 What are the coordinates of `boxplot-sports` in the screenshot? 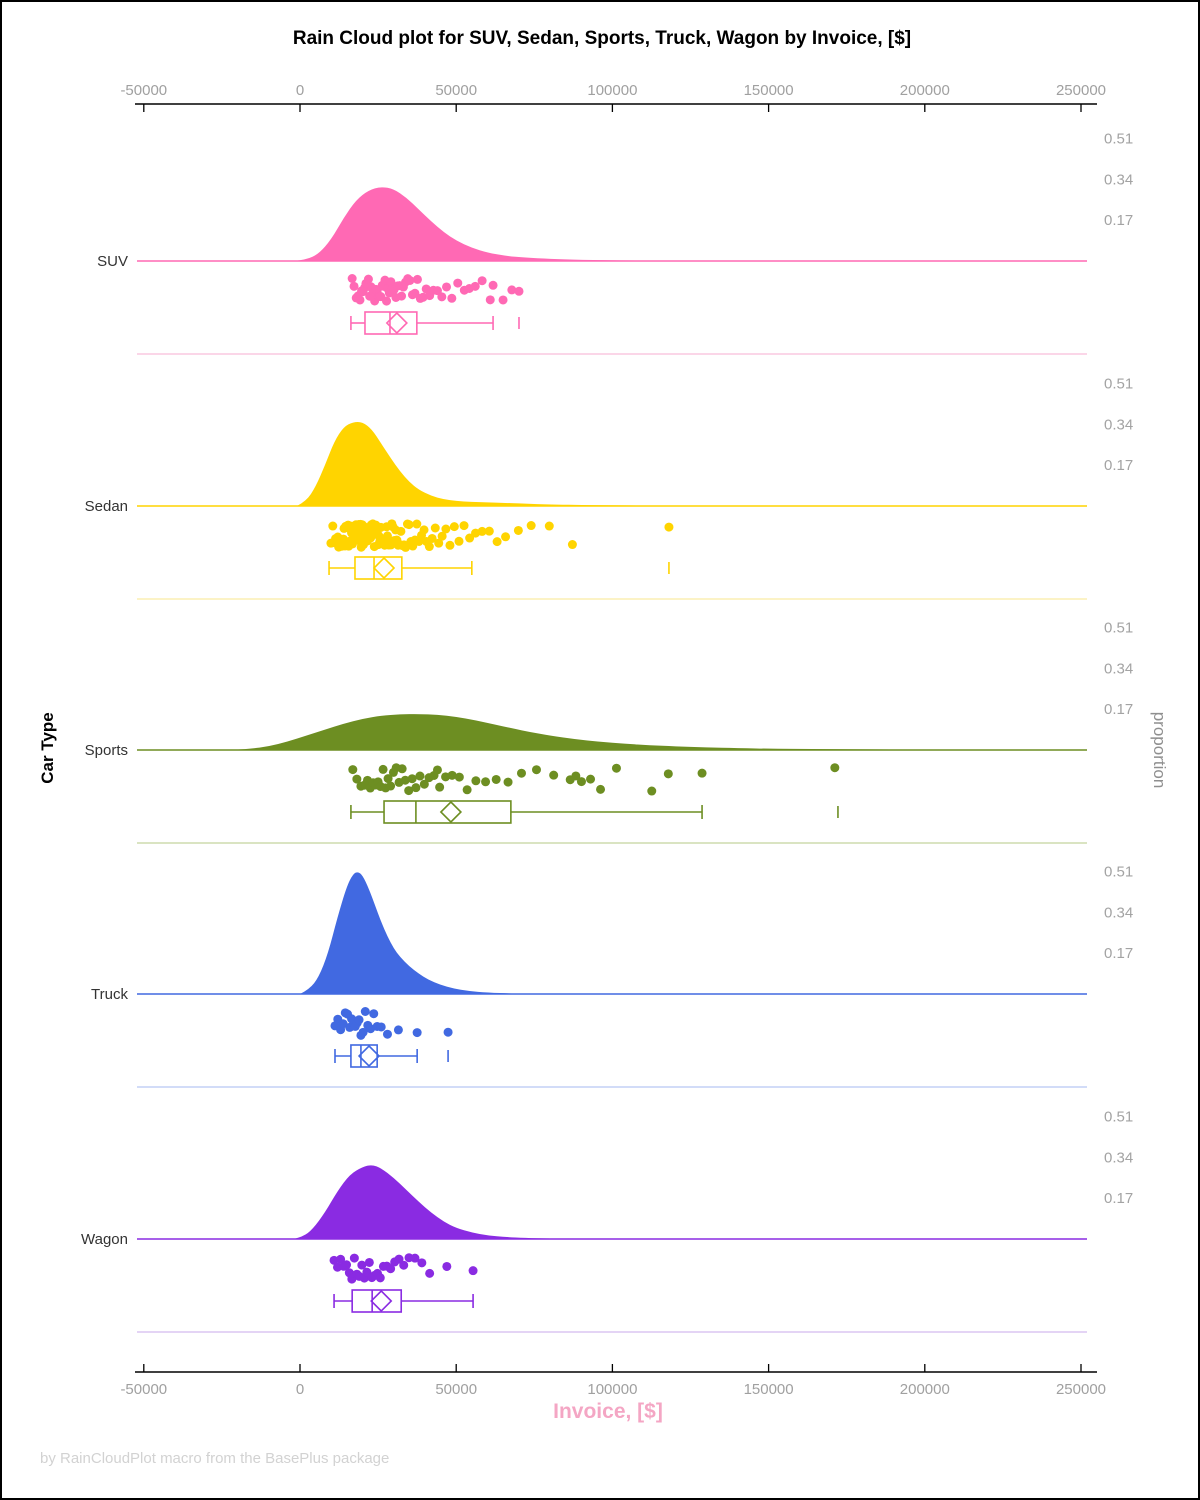 It's located at (594, 812).